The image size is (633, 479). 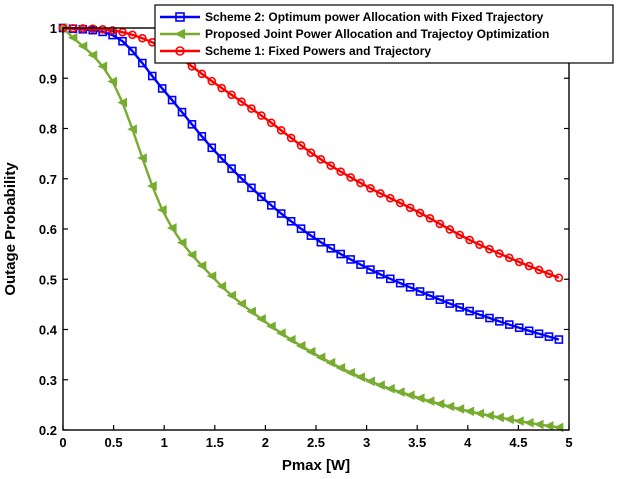 What do you see at coordinates (48, 129) in the screenshot?
I see `y-tick-label: 0.8` at bounding box center [48, 129].